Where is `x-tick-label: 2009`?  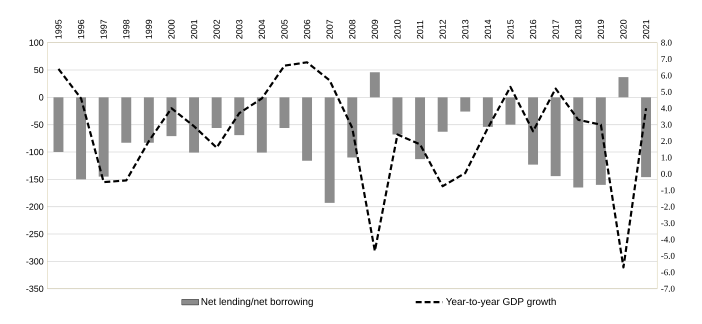 x-tick-label: 2009 is located at coordinates (375, 29).